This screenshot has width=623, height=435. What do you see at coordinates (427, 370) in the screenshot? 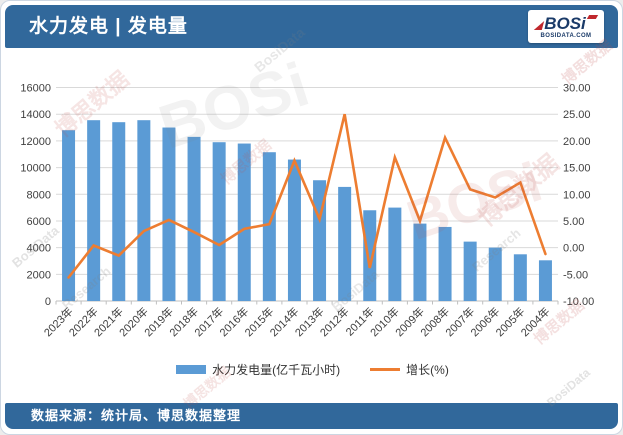
I see `legend-label-line: 增长(%)` at bounding box center [427, 370].